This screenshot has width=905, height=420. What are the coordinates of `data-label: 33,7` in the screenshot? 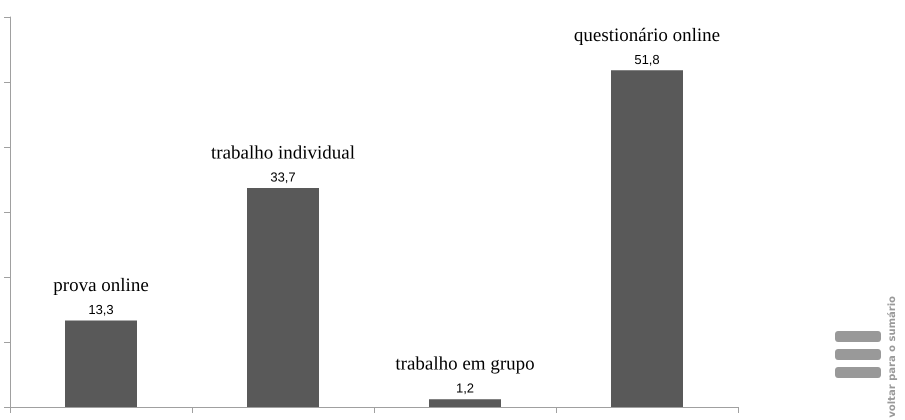 It's located at (283, 176).